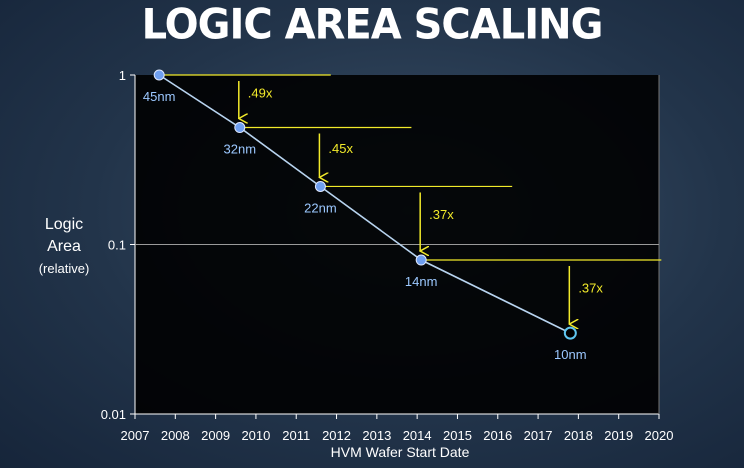  I want to click on x-tick-label: 2015, so click(457, 435).